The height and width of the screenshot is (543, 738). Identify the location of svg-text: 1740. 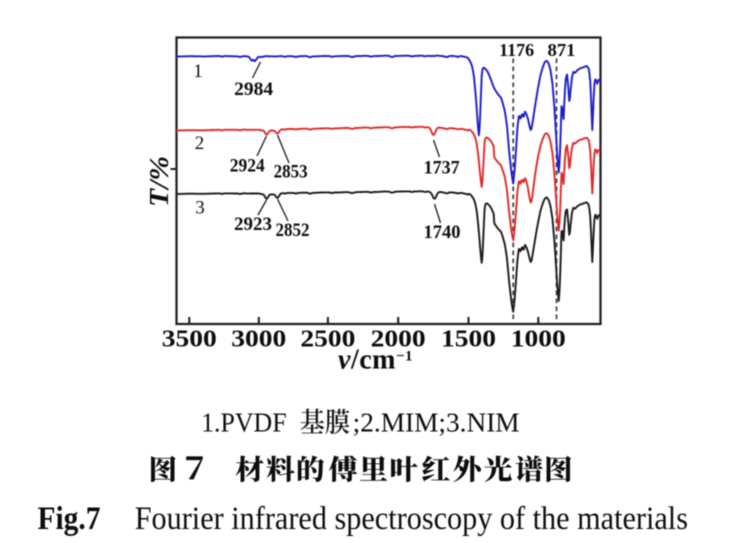
(442, 232).